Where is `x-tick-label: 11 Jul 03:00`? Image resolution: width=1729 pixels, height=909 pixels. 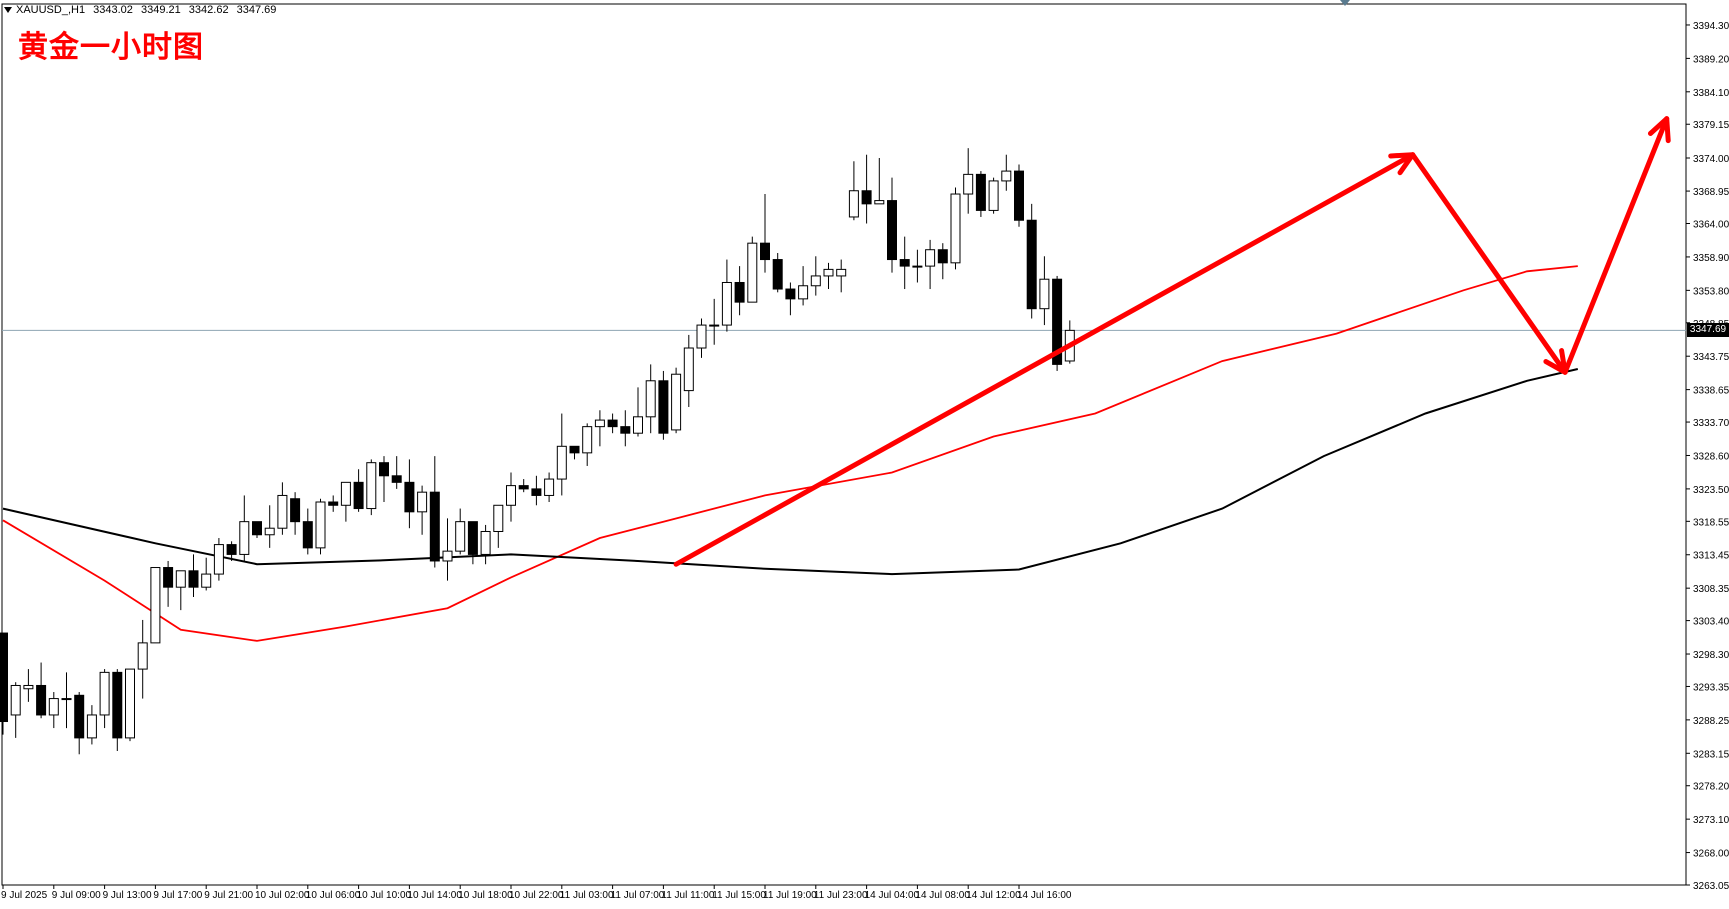
x-tick-label: 11 Jul 03:00 is located at coordinates (587, 895).